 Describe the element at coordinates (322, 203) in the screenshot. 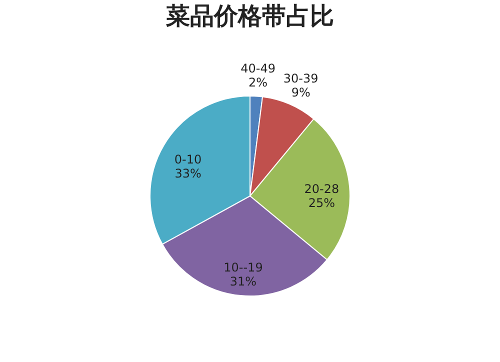

I see `data-label: 25%` at that location.